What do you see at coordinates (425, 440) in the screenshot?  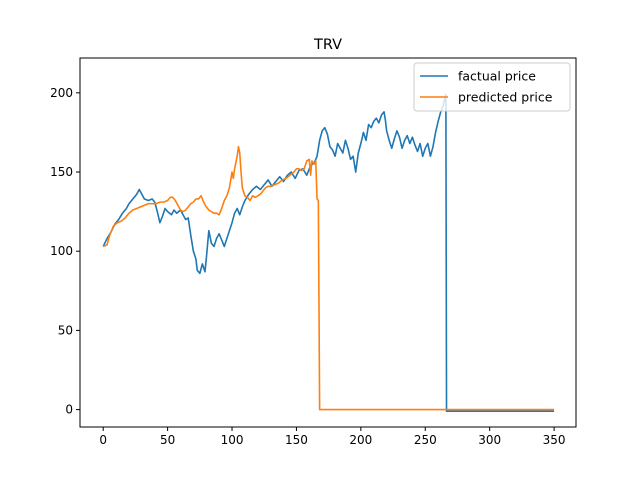 I see `x-tick-label: 250` at bounding box center [425, 440].